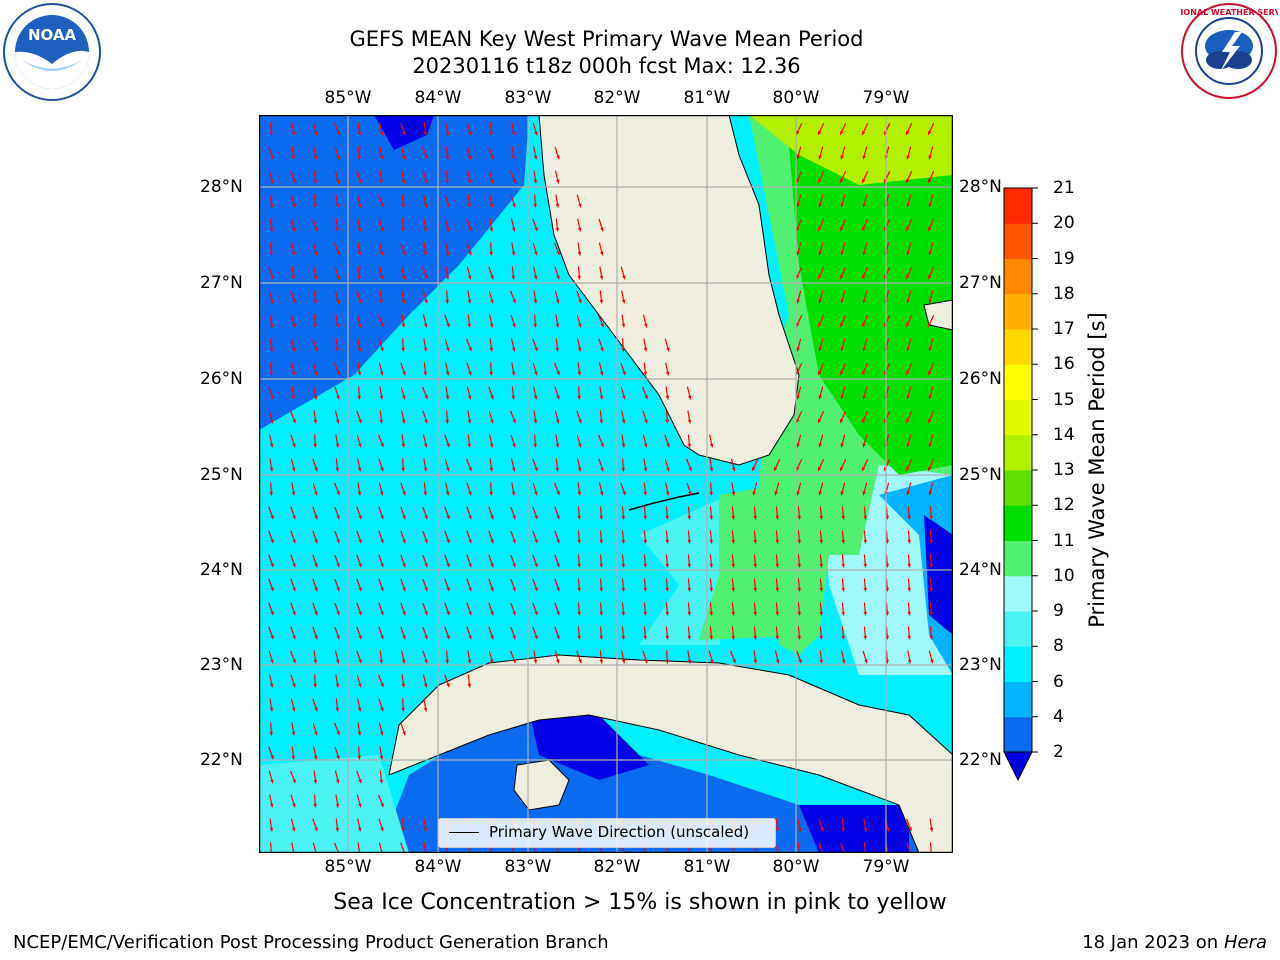 This screenshot has height=960, width=1280. Describe the element at coordinates (980, 760) in the screenshot. I see `lat-label-right-22: 22°N` at that location.